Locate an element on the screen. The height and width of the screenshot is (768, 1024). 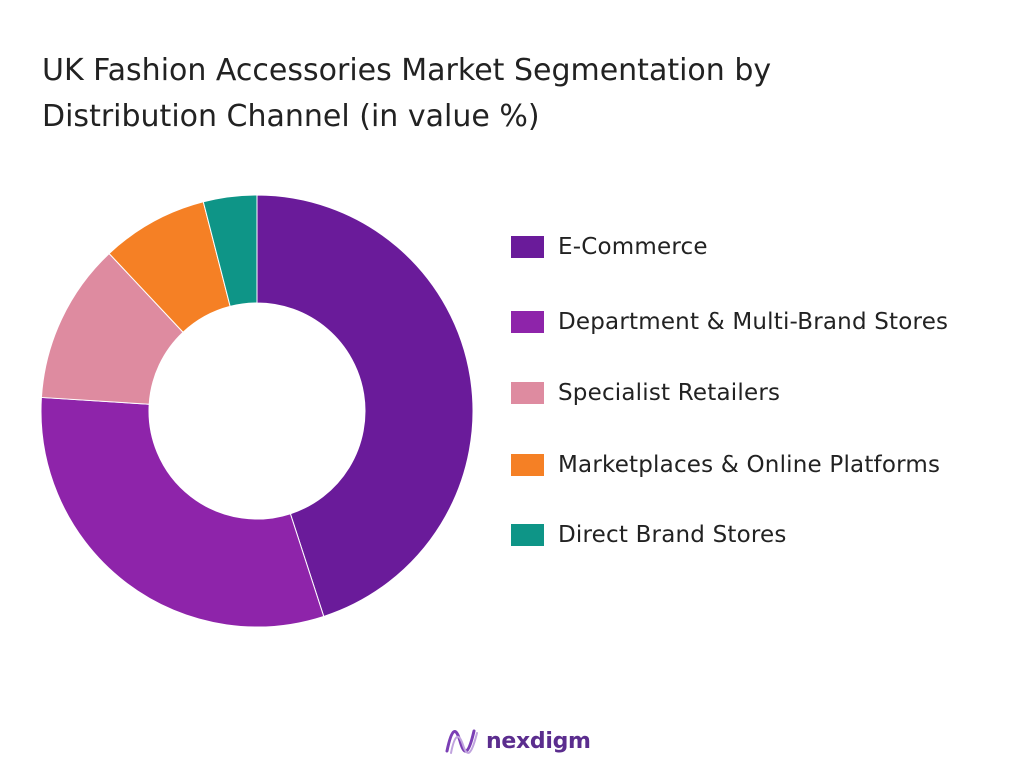
legend-item-direct-brand-stores: Direct Brand Stores is located at coordinates (649, 535).